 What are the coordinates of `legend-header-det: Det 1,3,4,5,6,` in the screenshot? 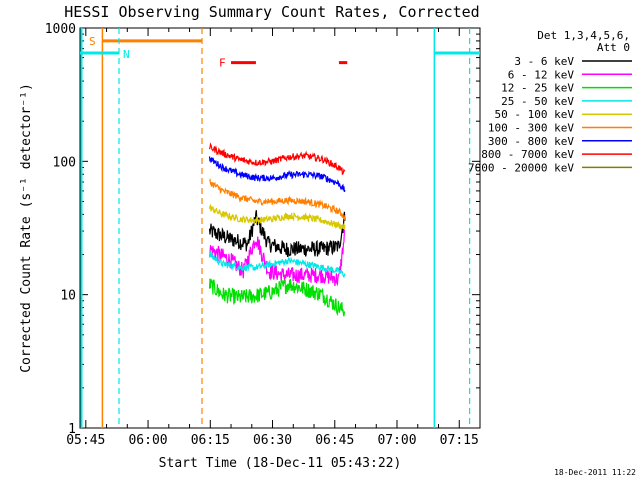 It's located at (583, 35).